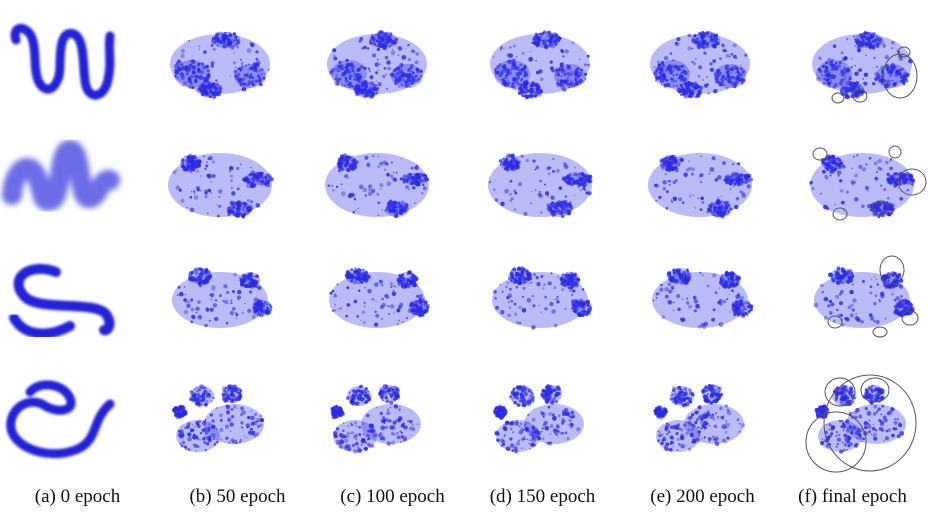  Describe the element at coordinates (701, 186) in the screenshot. I see `panel-r2-e-point-cloud` at that location.